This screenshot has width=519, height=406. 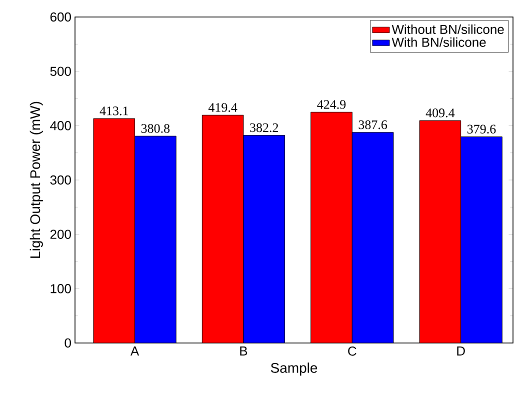 What do you see at coordinates (114, 111) in the screenshot?
I see `data-label: 413.1` at bounding box center [114, 111].